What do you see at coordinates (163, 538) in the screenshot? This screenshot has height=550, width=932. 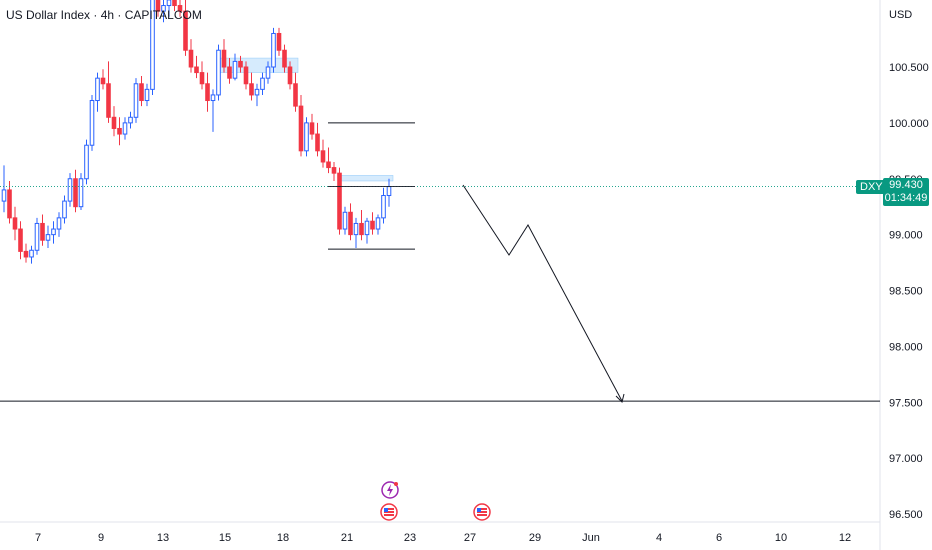 I see `time-tick-label: 13` at bounding box center [163, 538].